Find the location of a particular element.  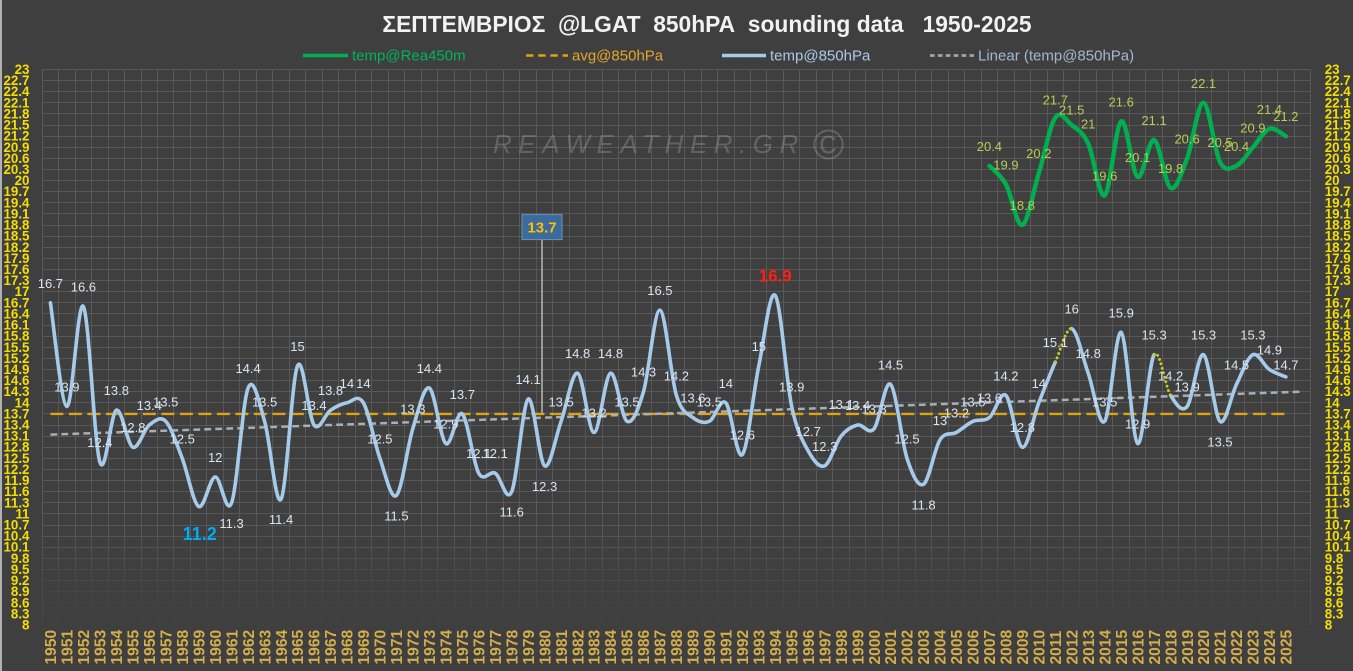

svg-text: Linear (temp@850hPa) is located at coordinates (1056, 56).